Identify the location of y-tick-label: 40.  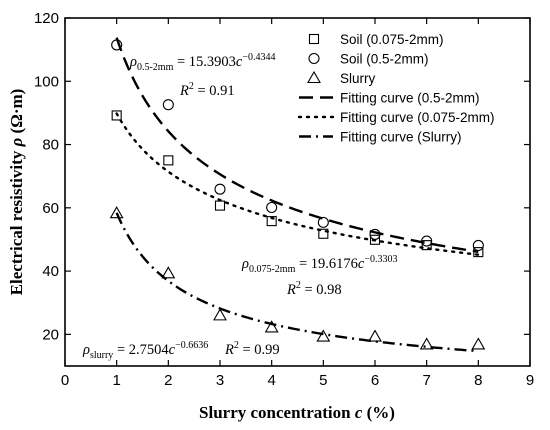
(50, 271).